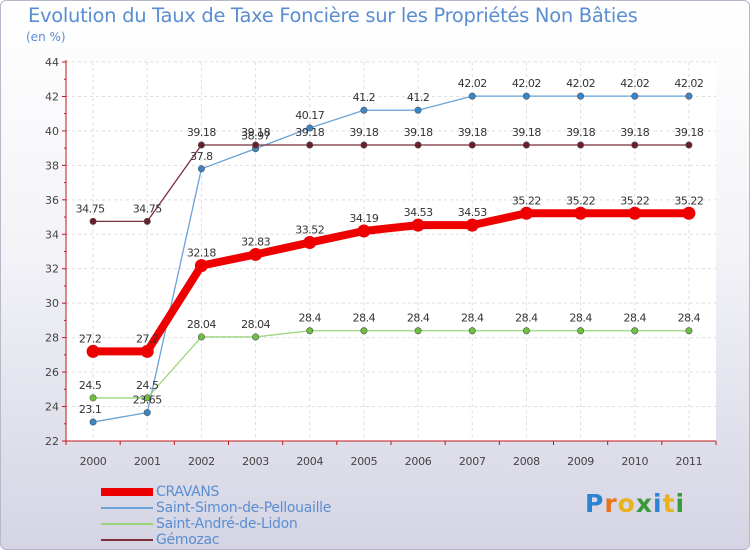  Describe the element at coordinates (669, 503) in the screenshot. I see `logo-letter: t` at that location.